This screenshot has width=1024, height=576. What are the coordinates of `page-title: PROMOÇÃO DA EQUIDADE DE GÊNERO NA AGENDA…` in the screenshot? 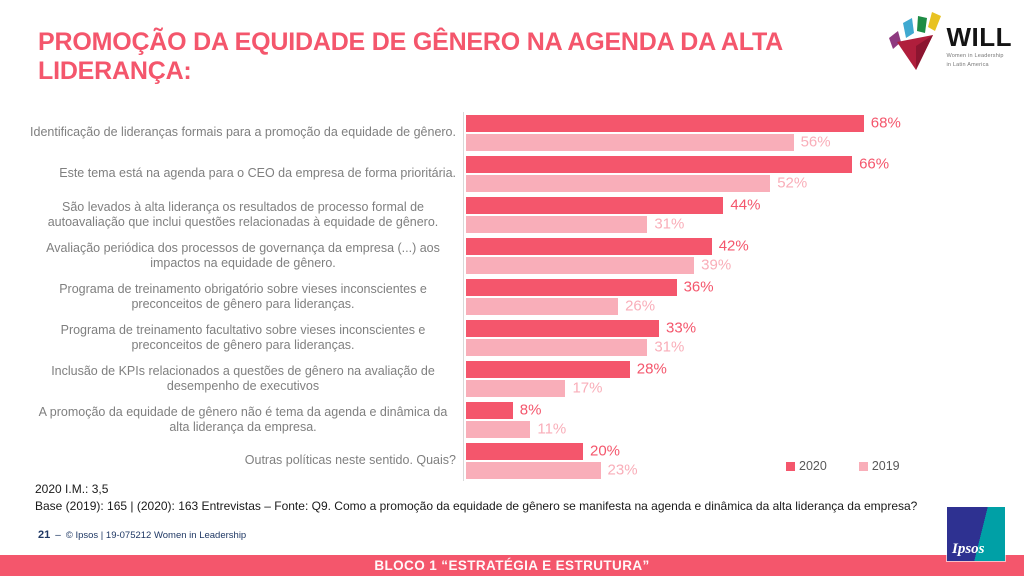 It's located at (410, 57).